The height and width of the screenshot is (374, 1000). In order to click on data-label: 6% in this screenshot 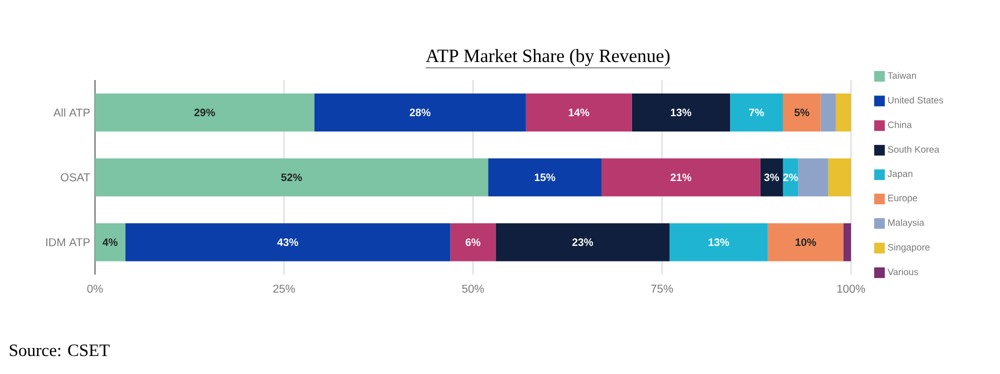, I will do `click(473, 242)`.